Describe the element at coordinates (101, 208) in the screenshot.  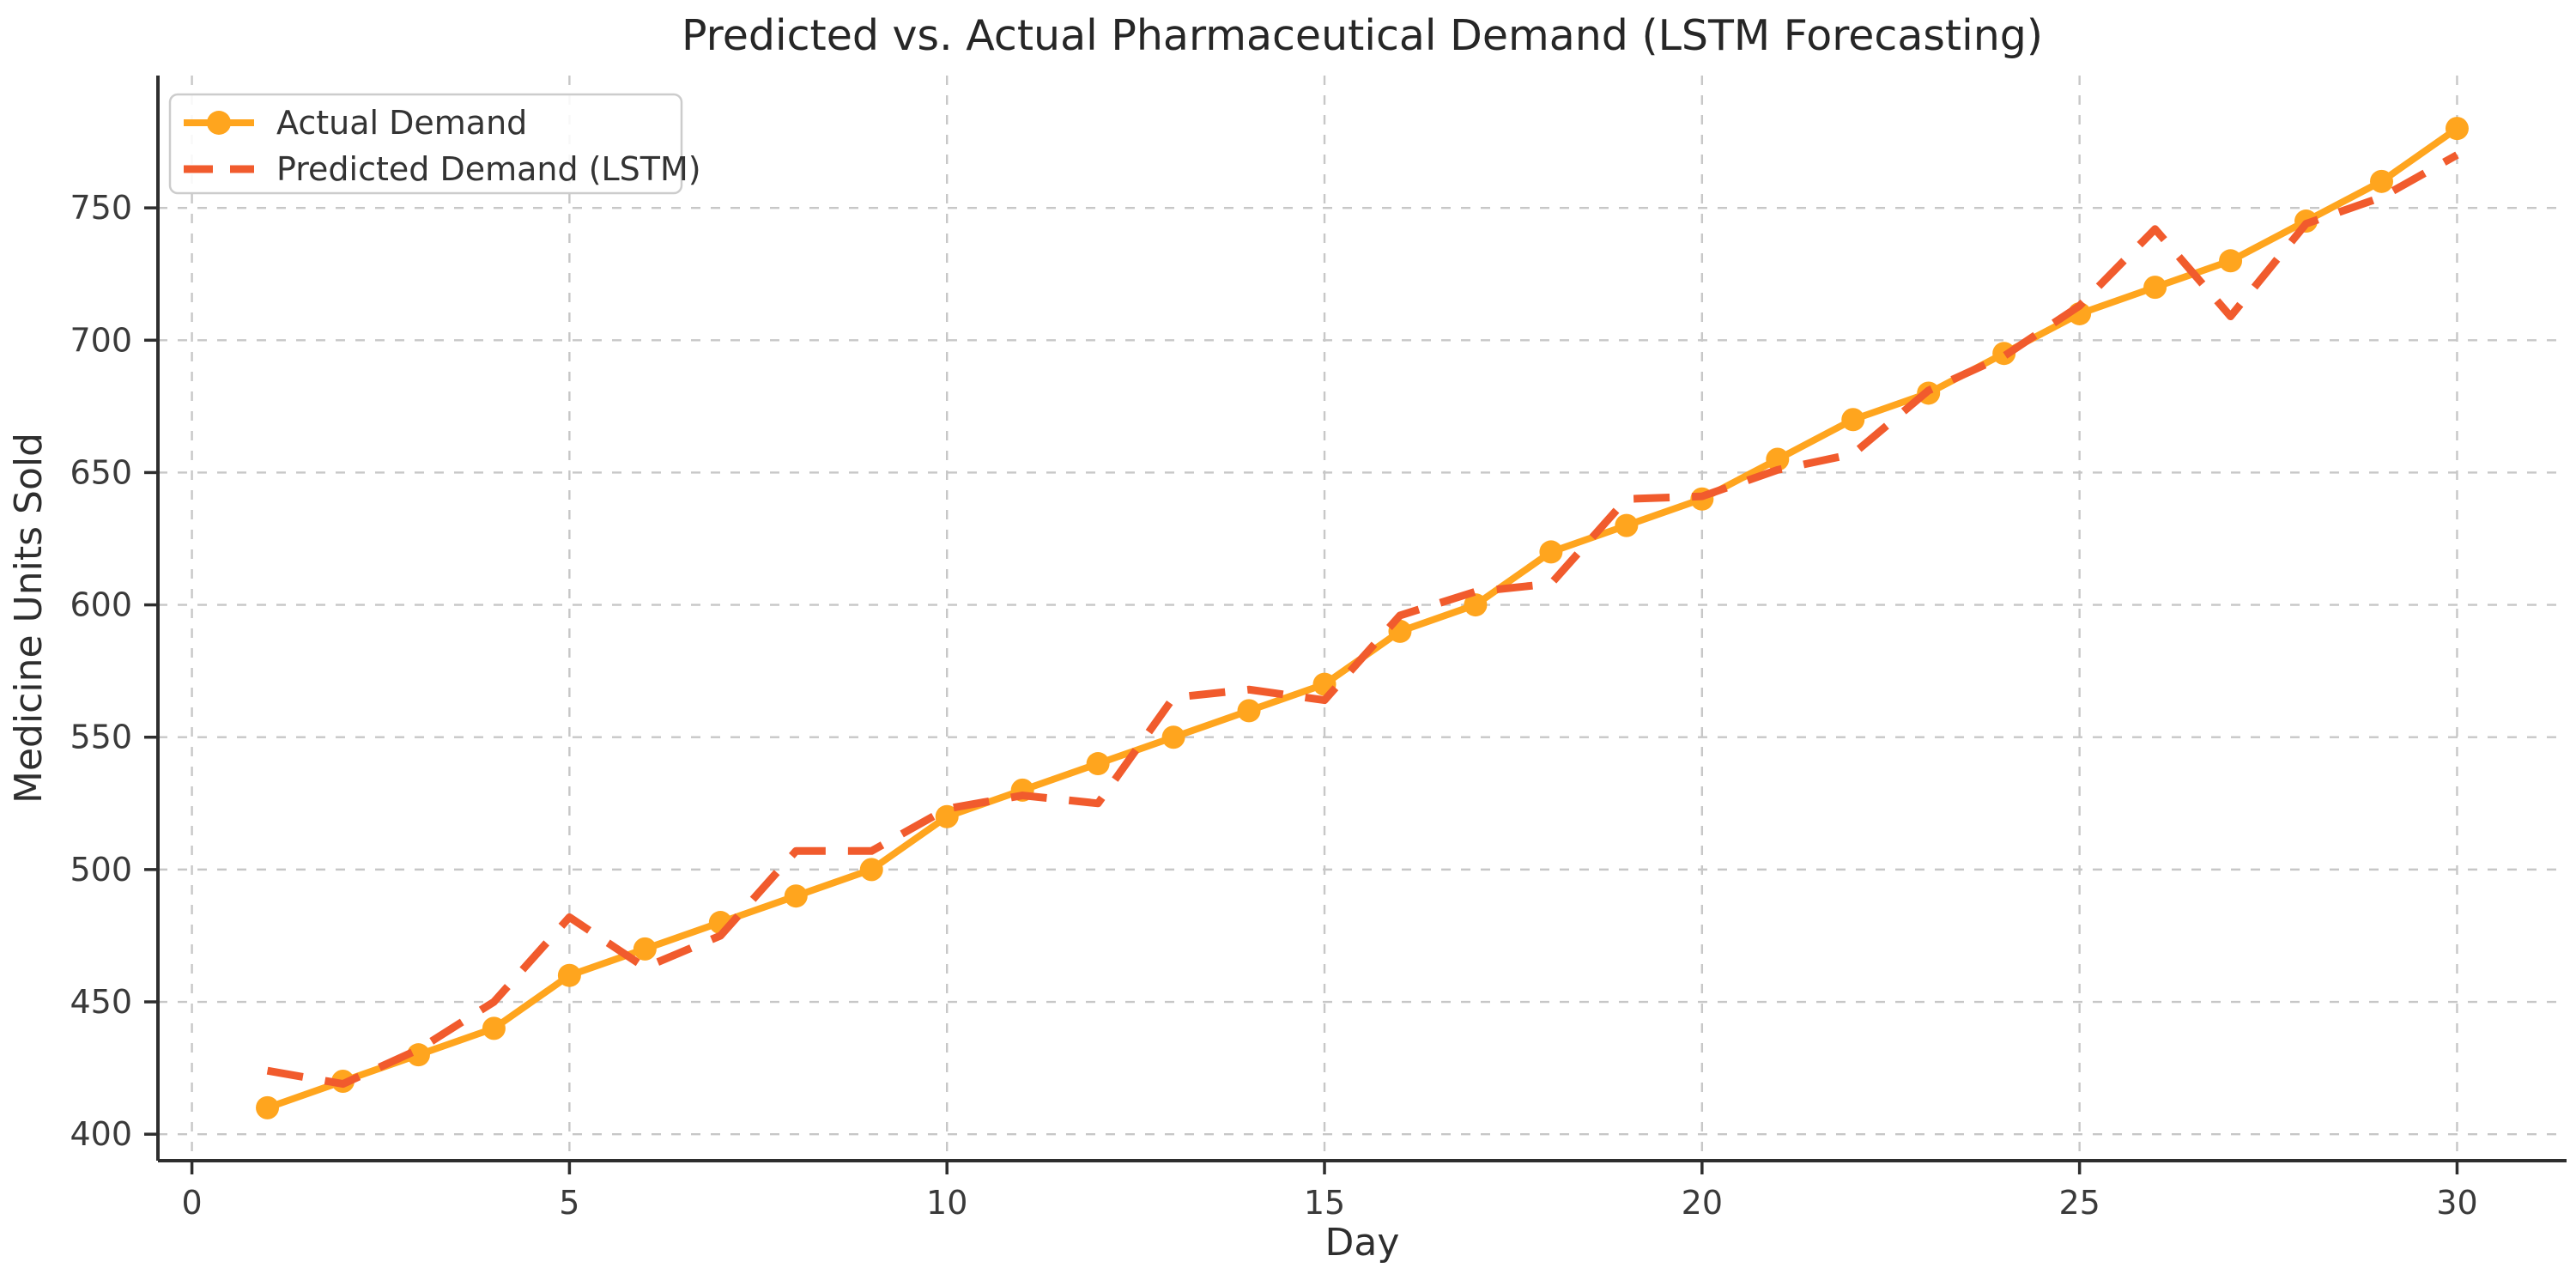
I see `y-tick-label: 750` at that location.